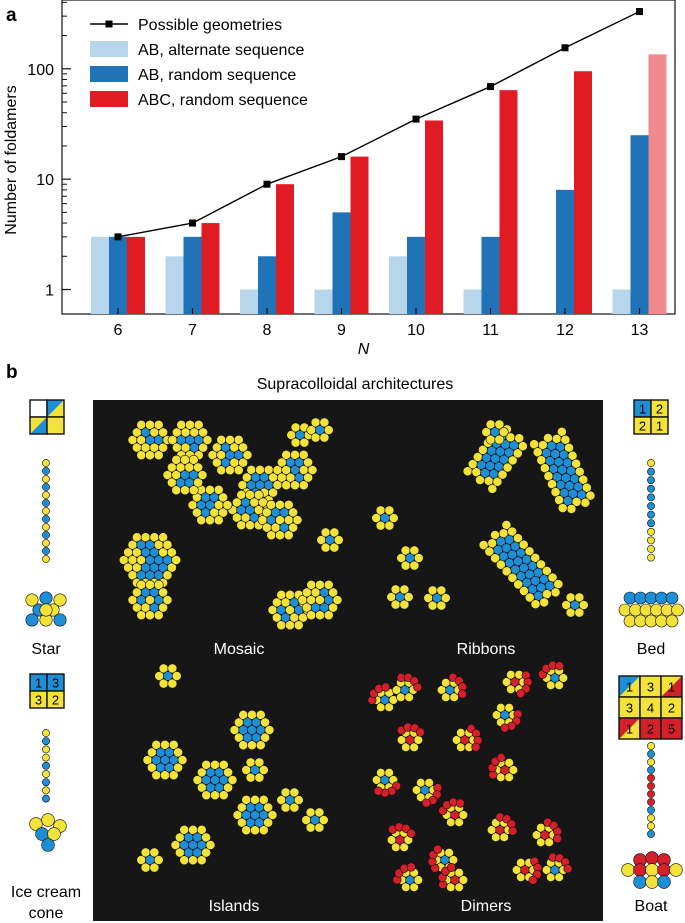 Image resolution: width=685 pixels, height=923 pixels. Describe the element at coordinates (629, 686) in the screenshot. I see `grid-cell-half` at that location.